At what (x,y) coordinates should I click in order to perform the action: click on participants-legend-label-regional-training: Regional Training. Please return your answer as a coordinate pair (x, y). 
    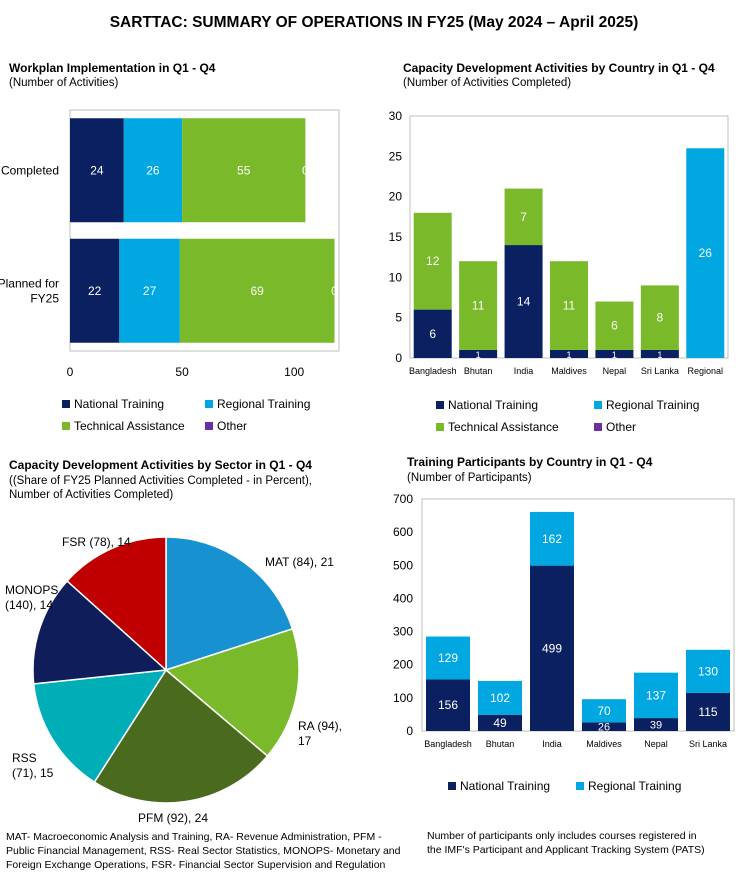
    Looking at the image, I should click on (634, 786).